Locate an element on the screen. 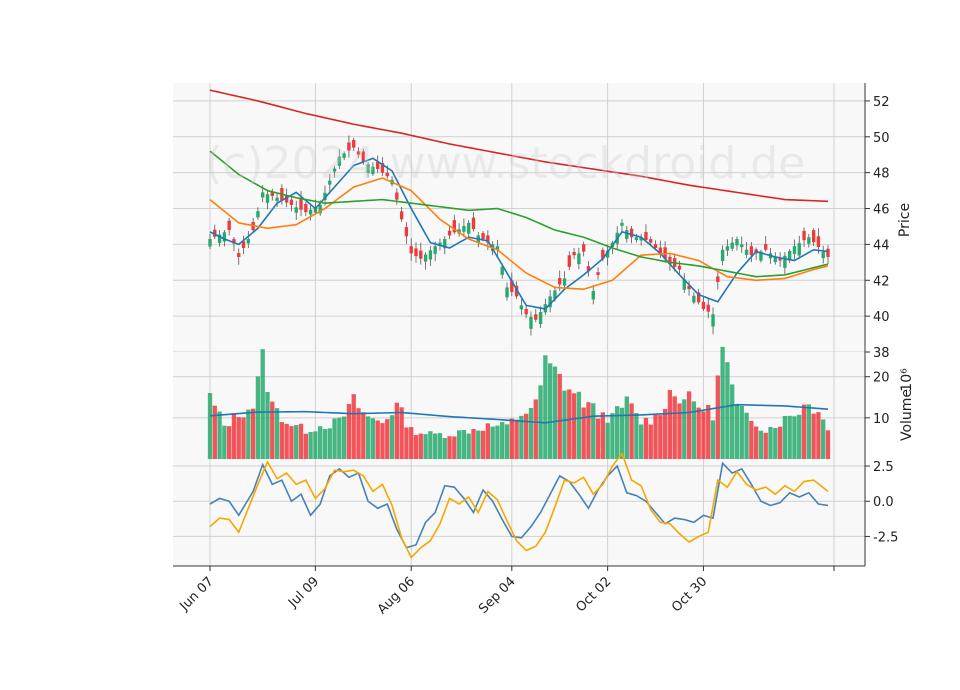 The image size is (960, 690). ma-line-ma-long is located at coordinates (519, 146).